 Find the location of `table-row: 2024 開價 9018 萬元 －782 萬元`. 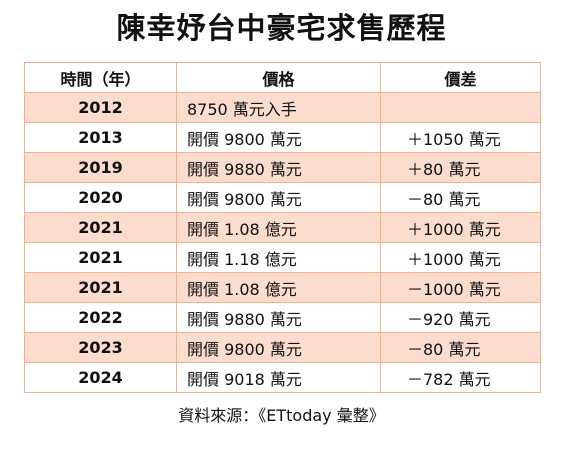

table-row: 2024 開價 9018 萬元 －782 萬元 is located at coordinates (282, 377).